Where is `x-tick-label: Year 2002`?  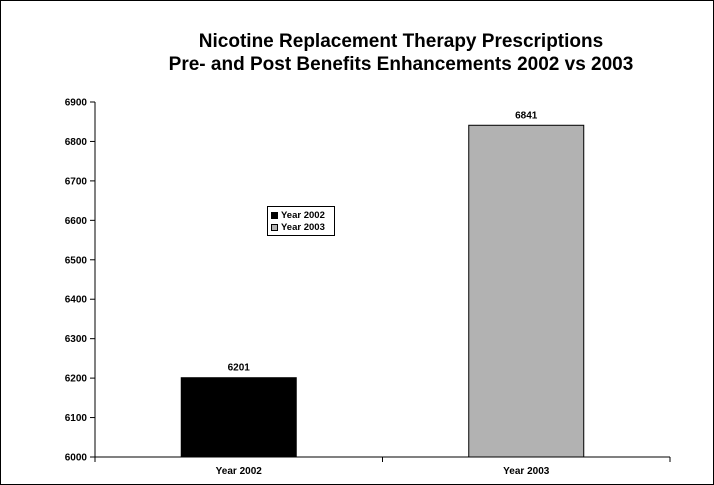 x-tick-label: Year 2002 is located at coordinates (239, 471).